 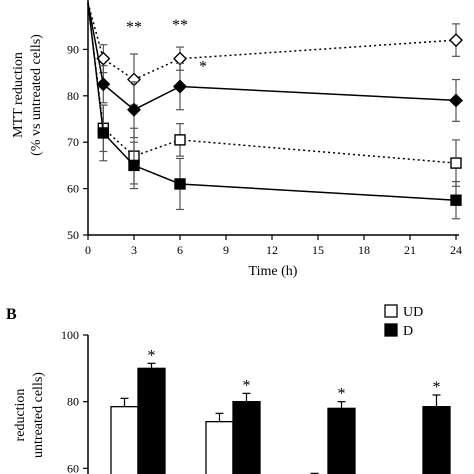 I want to click on x-tick-label: 3, so click(x=134, y=250).